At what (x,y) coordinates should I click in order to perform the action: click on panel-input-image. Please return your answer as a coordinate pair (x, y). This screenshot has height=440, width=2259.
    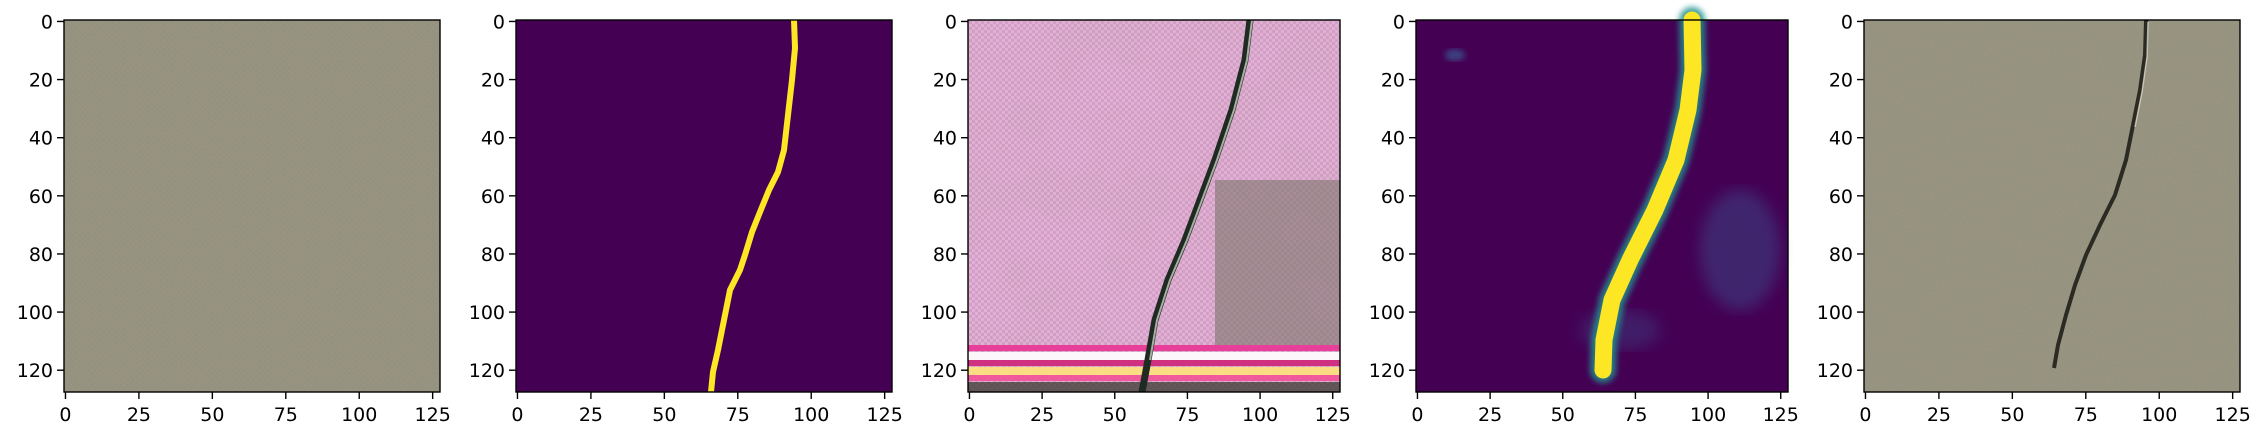
    Looking at the image, I should click on (252, 206).